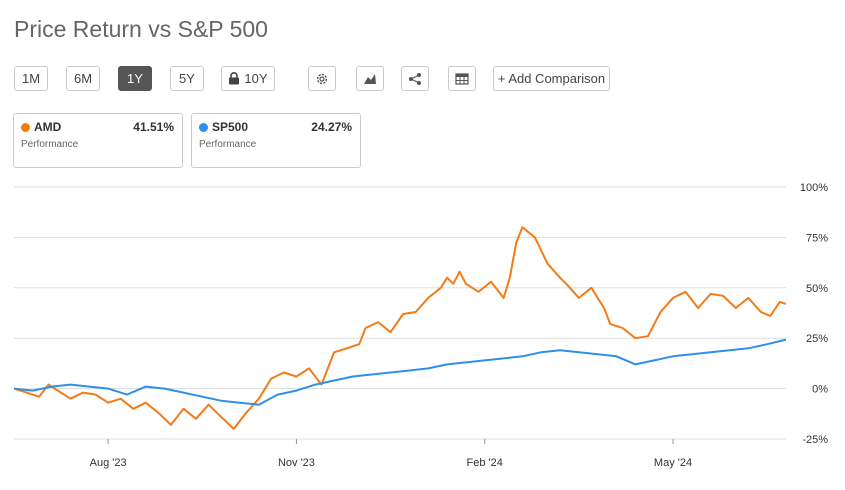  What do you see at coordinates (296, 463) in the screenshot?
I see `x-tick-label: Nov '23` at bounding box center [296, 463].